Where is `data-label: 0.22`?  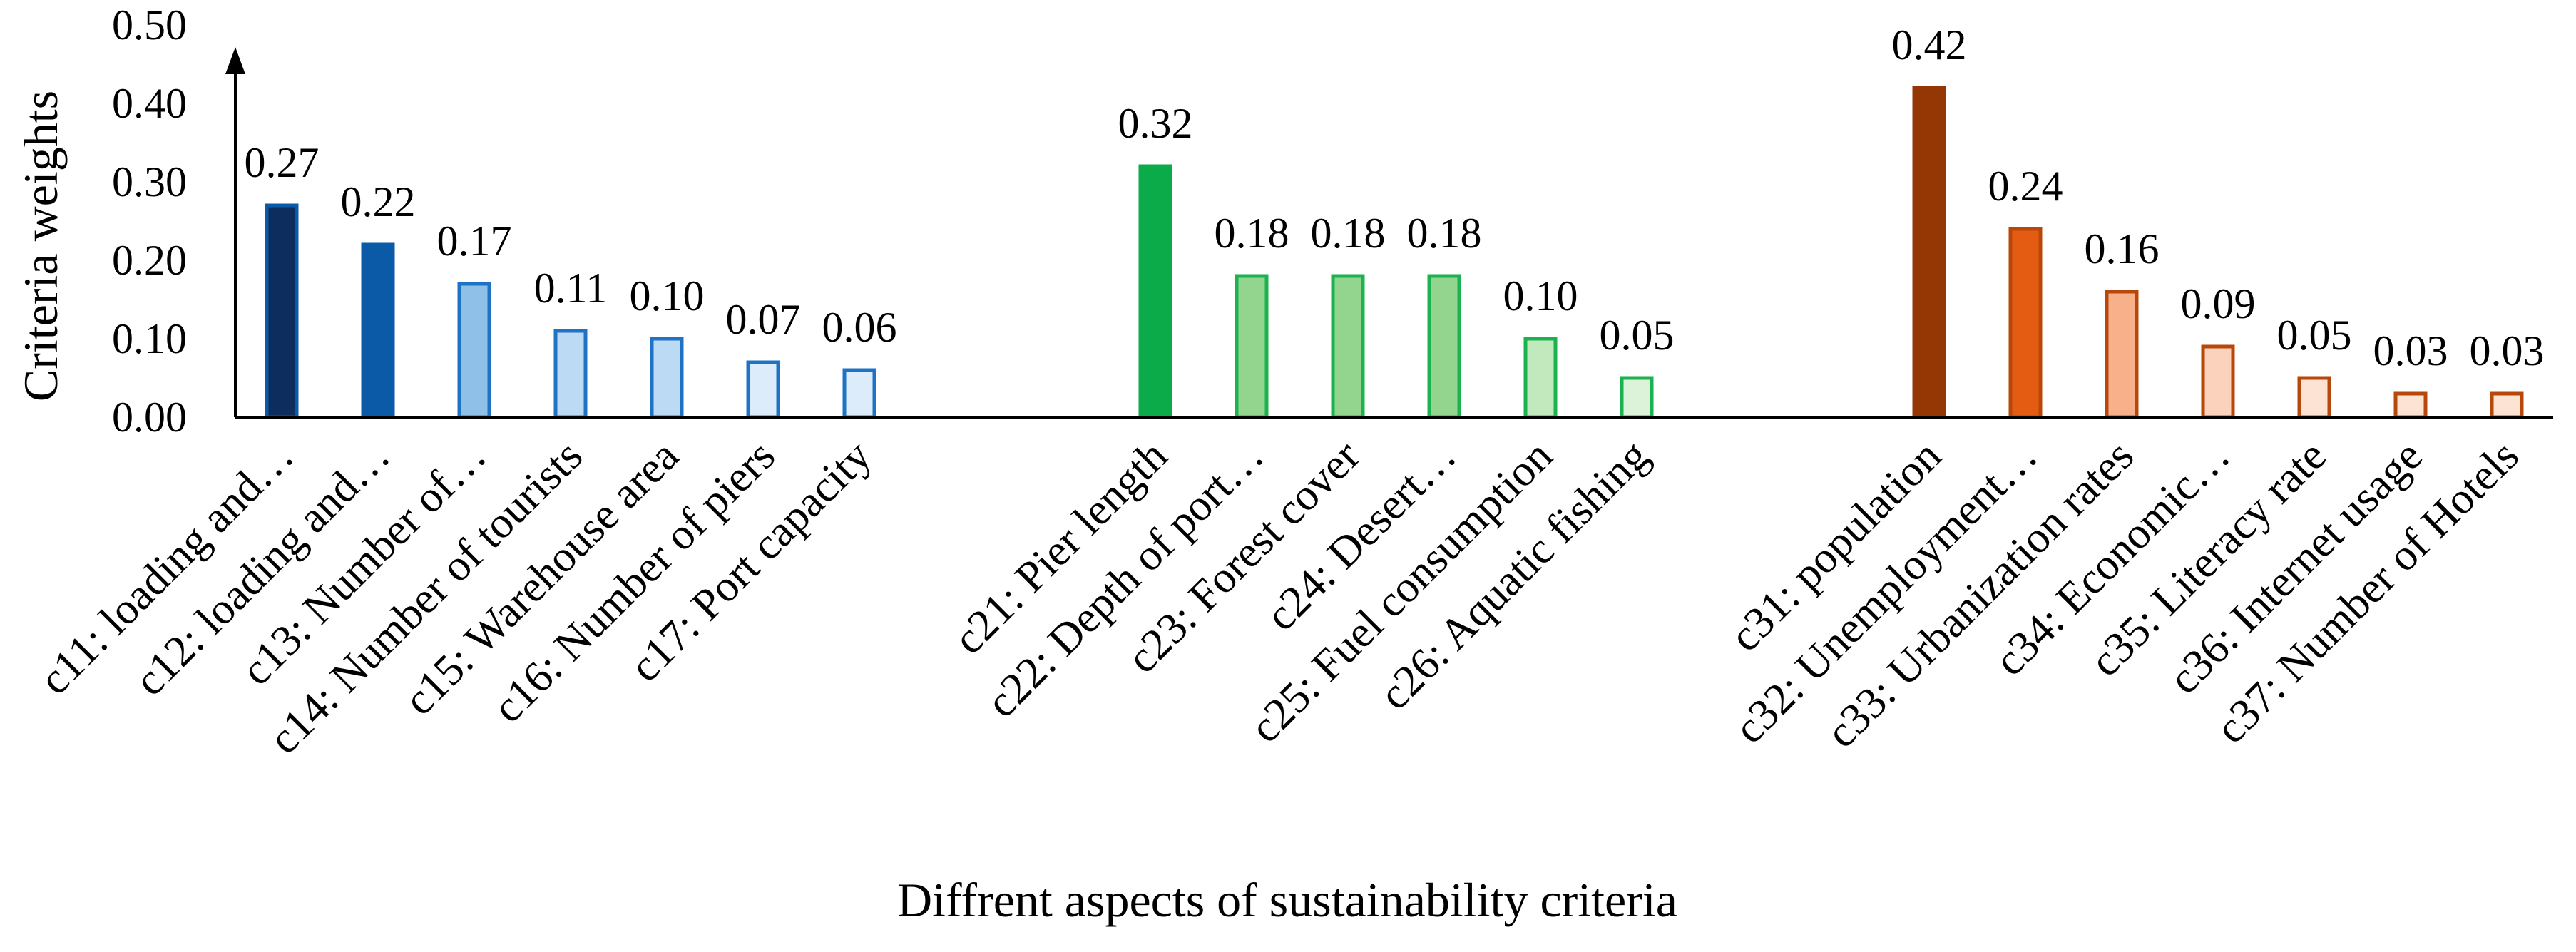 data-label: 0.22 is located at coordinates (378, 201).